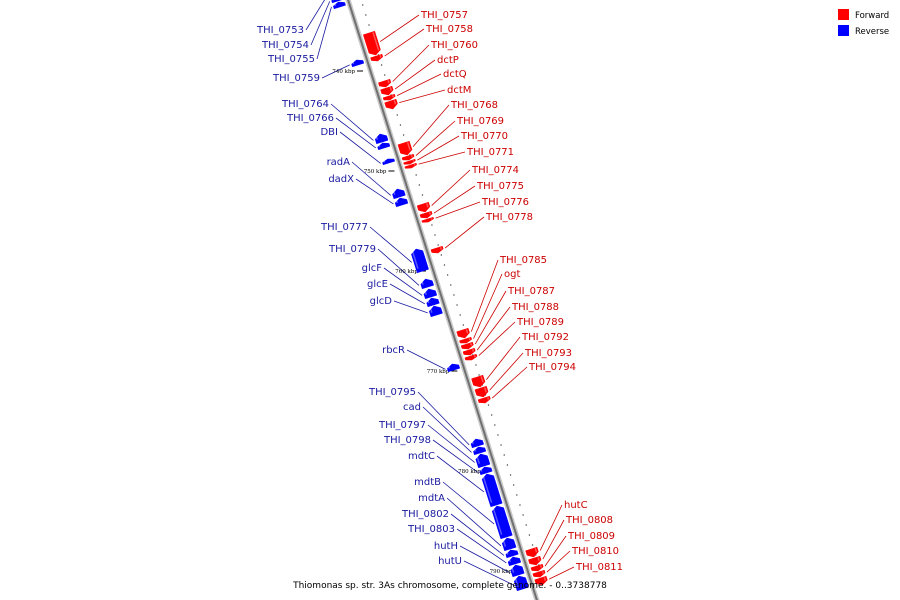  What do you see at coordinates (576, 505) in the screenshot?
I see `gene-label: hutC` at bounding box center [576, 505].